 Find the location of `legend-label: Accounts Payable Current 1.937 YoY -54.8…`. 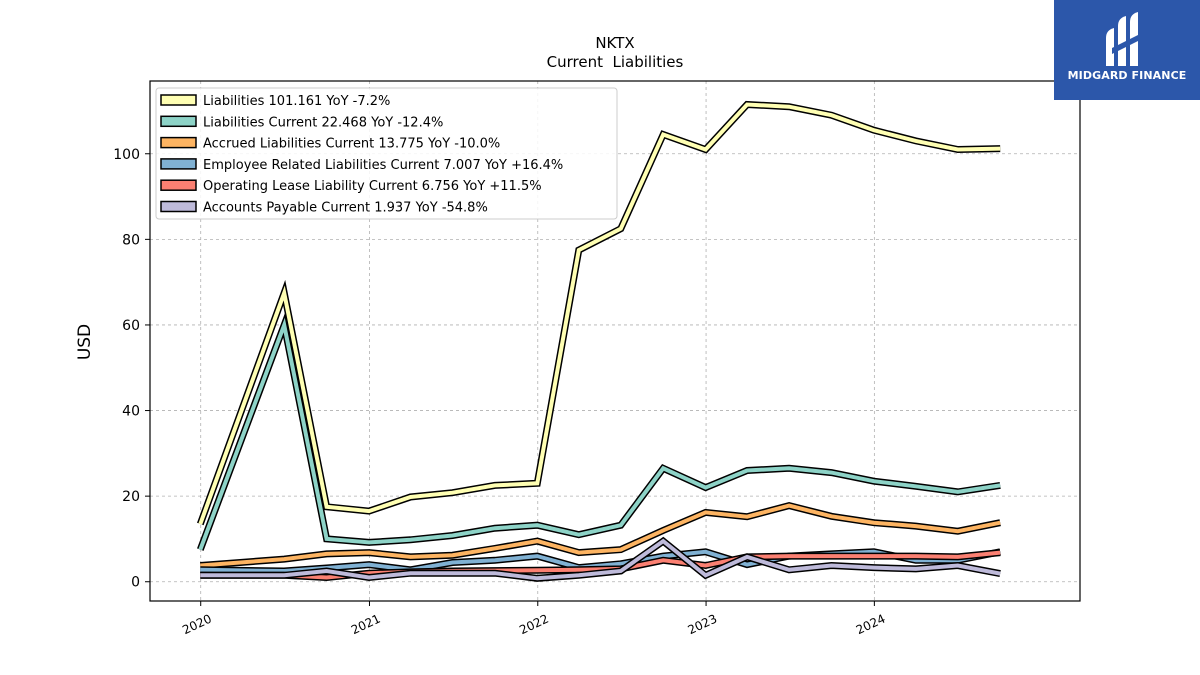

legend-label: Accounts Payable Current 1.937 YoY -54.8… is located at coordinates (345, 208).